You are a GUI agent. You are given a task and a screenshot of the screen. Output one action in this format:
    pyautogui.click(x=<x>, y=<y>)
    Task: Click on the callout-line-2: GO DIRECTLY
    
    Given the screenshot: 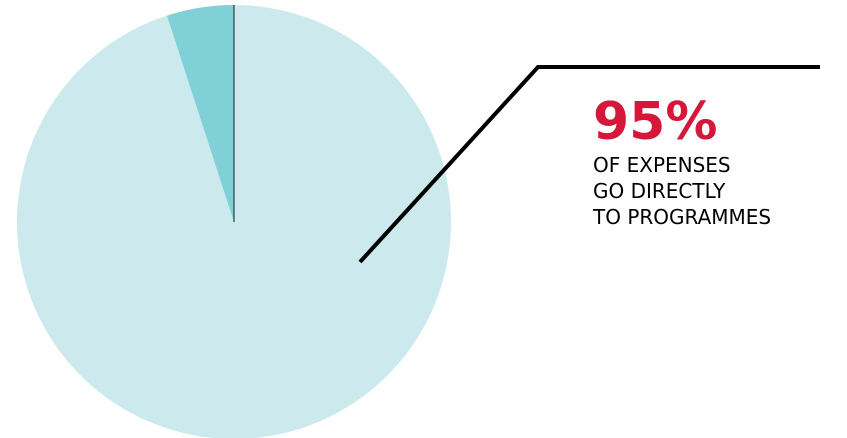 What is the action you would take?
    pyautogui.click(x=659, y=191)
    